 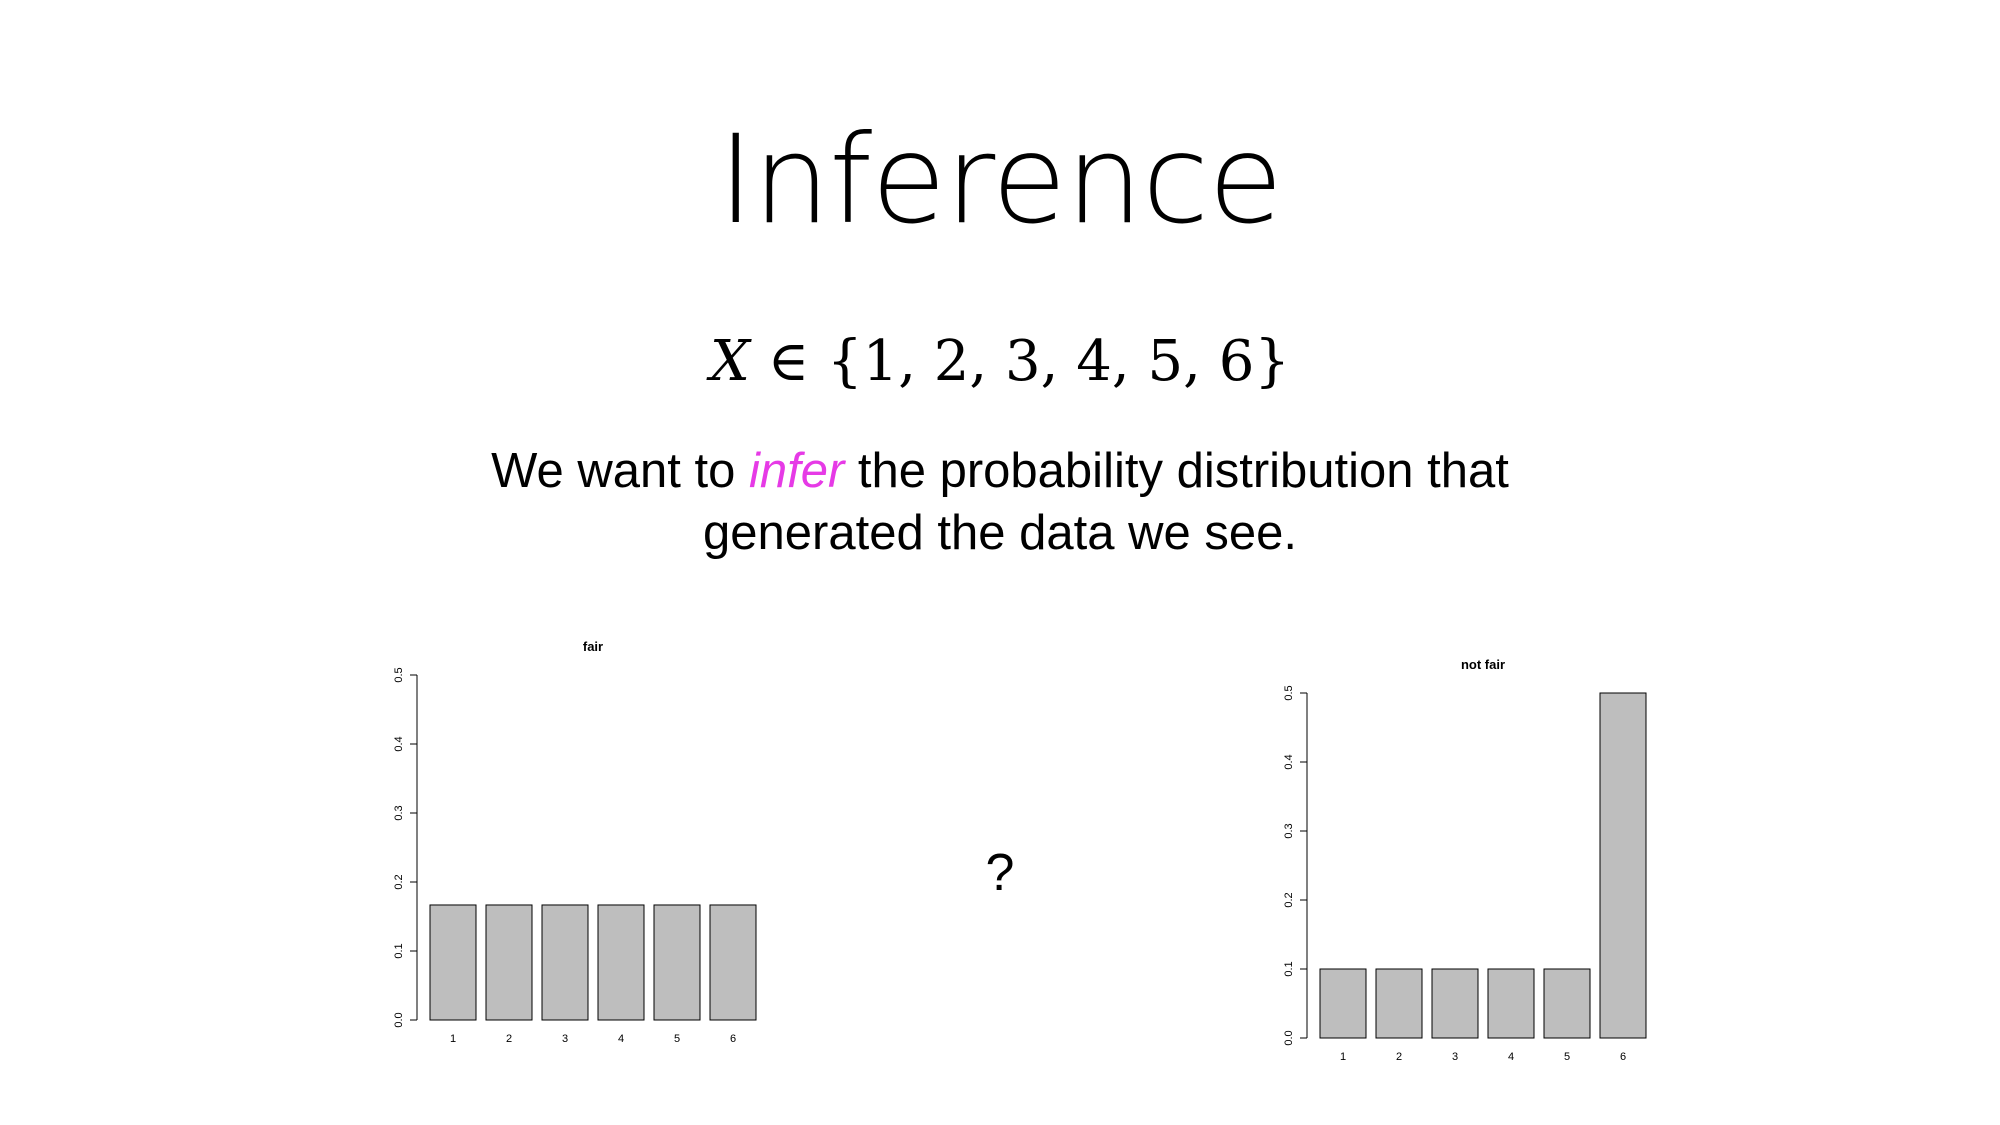 What do you see at coordinates (677, 1039) in the screenshot?
I see `fair-x-tick-label: 5` at bounding box center [677, 1039].